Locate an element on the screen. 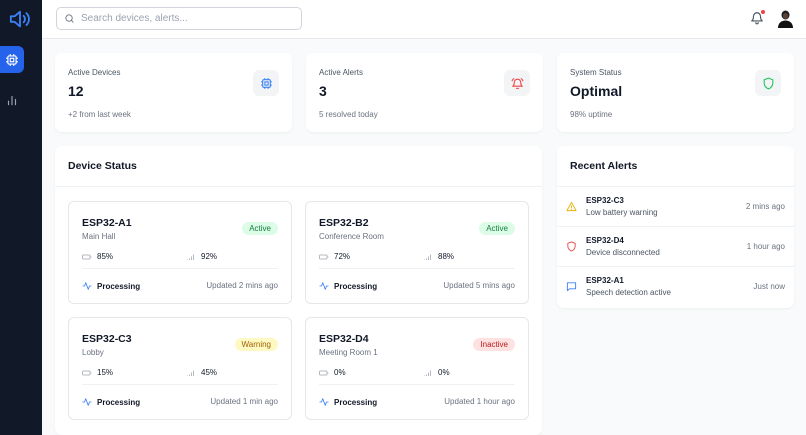 This screenshot has width=806, height=435. alert-time: 1 hour ago is located at coordinates (765, 246).